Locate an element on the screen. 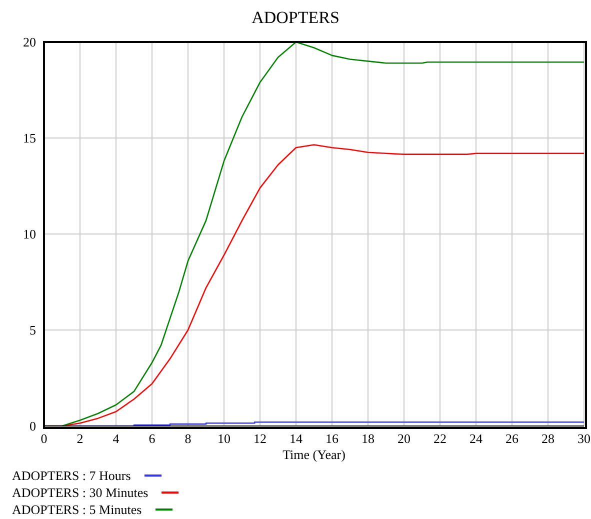 This screenshot has width=591, height=519. x-tick-label: 0 is located at coordinates (44, 438).